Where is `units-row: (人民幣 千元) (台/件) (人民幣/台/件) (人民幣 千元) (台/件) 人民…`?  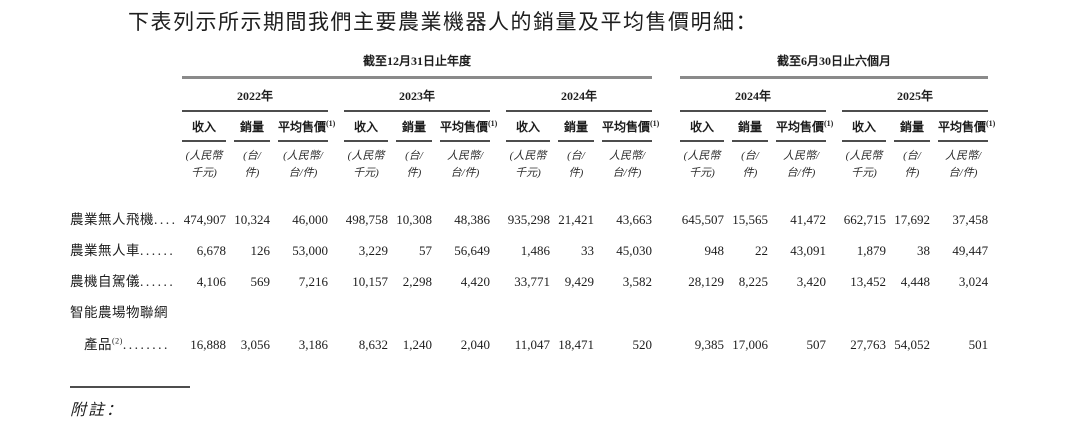 units-row: (人民幣 千元) (台/件) (人民幣/台/件) (人民幣 千元) (台/件) 人民… is located at coordinates (529, 162).